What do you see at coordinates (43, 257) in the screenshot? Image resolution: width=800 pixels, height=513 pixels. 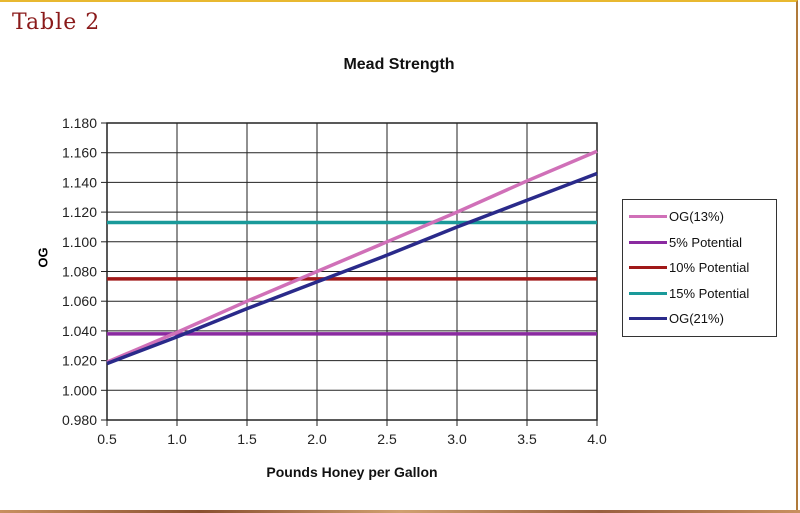 I see `y-axis-label: OG` at bounding box center [43, 257].